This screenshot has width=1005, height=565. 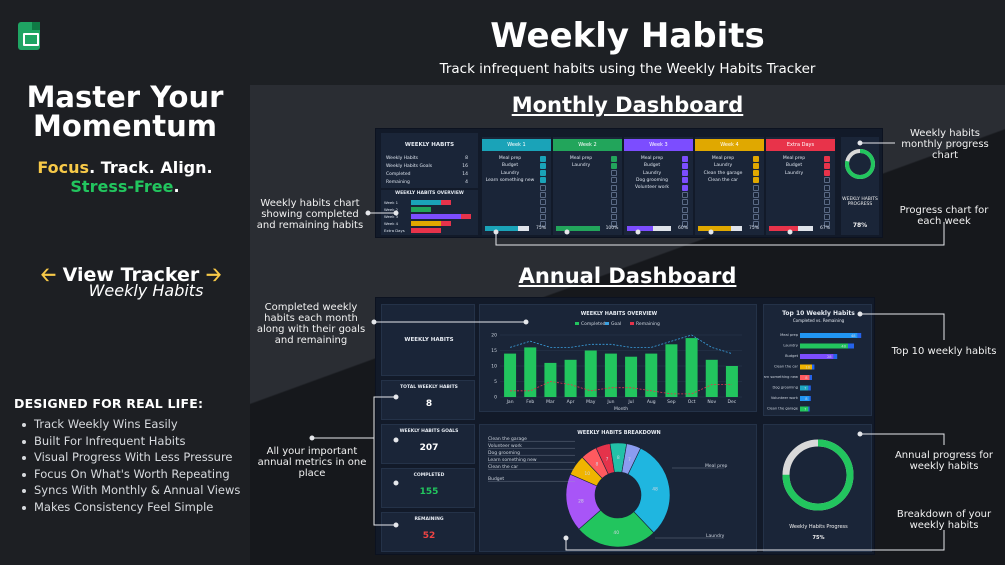 I want to click on y-tick-label: 10, so click(x=494, y=367).